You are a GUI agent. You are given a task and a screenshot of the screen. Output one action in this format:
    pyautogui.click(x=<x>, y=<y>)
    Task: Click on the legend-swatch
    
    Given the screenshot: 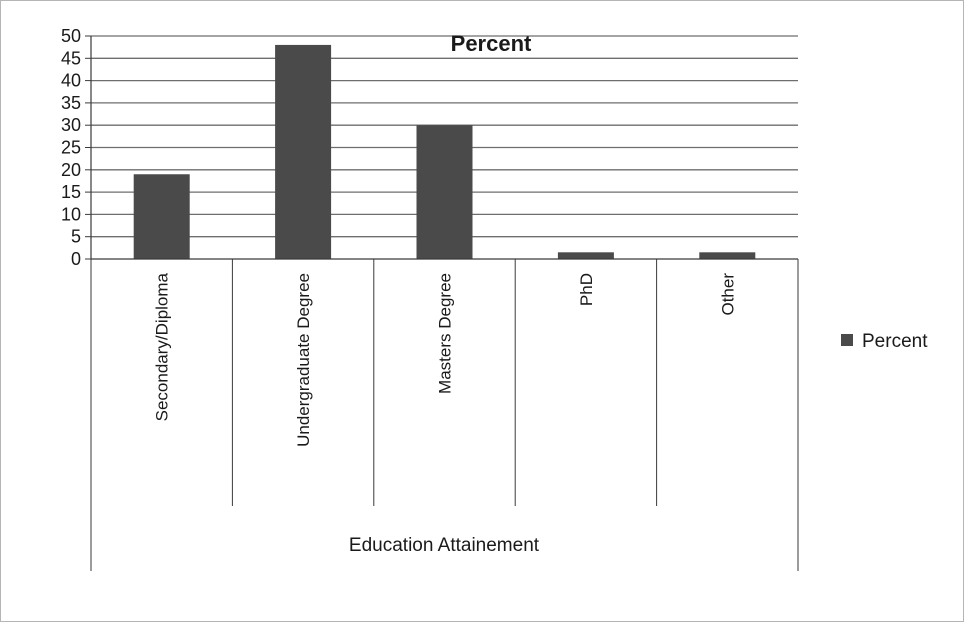 What is the action you would take?
    pyautogui.click(x=847, y=340)
    